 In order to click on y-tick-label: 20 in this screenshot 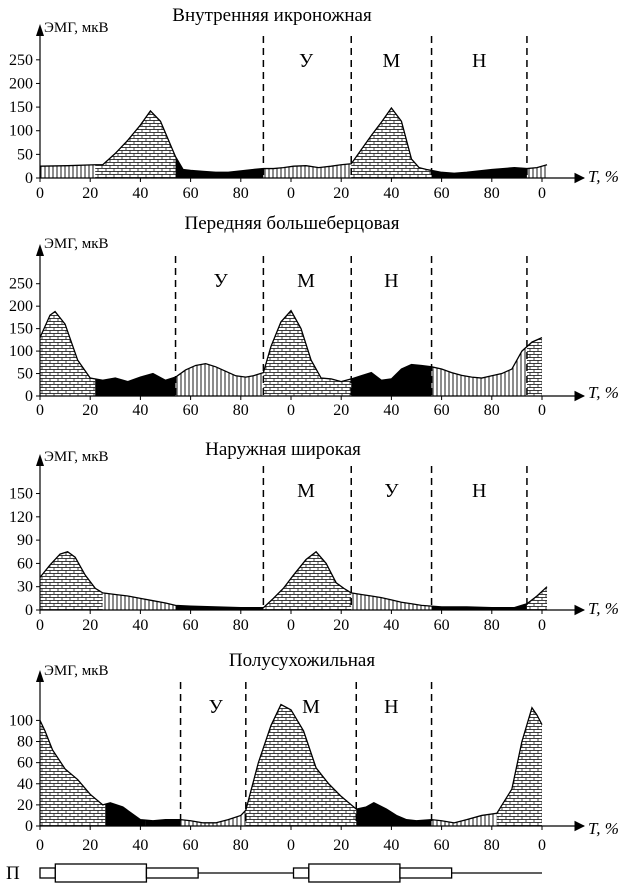, I will do `click(25, 805)`.